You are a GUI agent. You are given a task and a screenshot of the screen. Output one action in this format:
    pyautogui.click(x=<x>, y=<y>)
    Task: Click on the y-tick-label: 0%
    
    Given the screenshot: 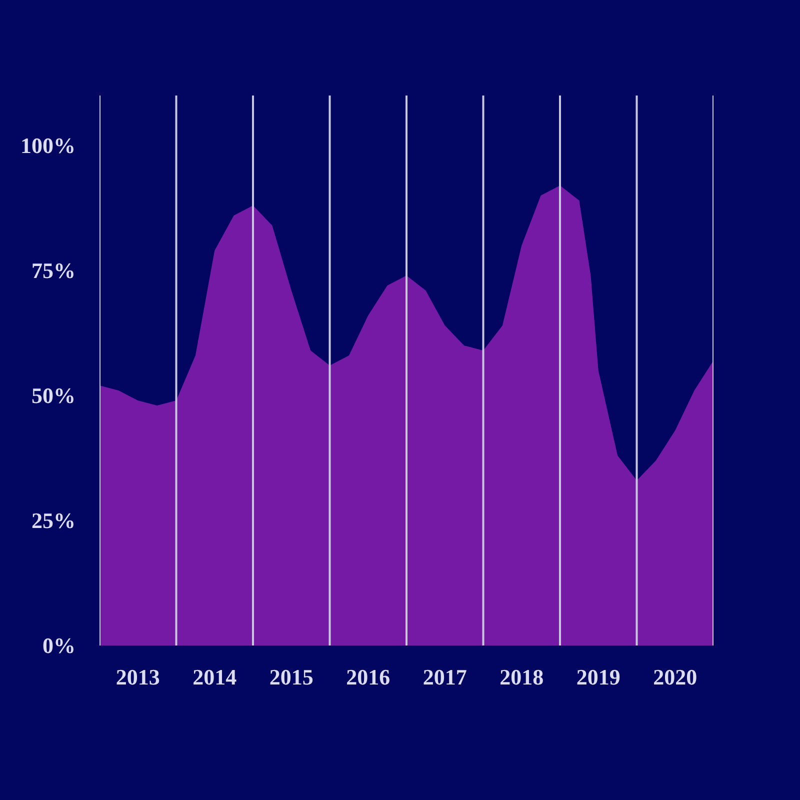 What is the action you would take?
    pyautogui.click(x=59, y=645)
    